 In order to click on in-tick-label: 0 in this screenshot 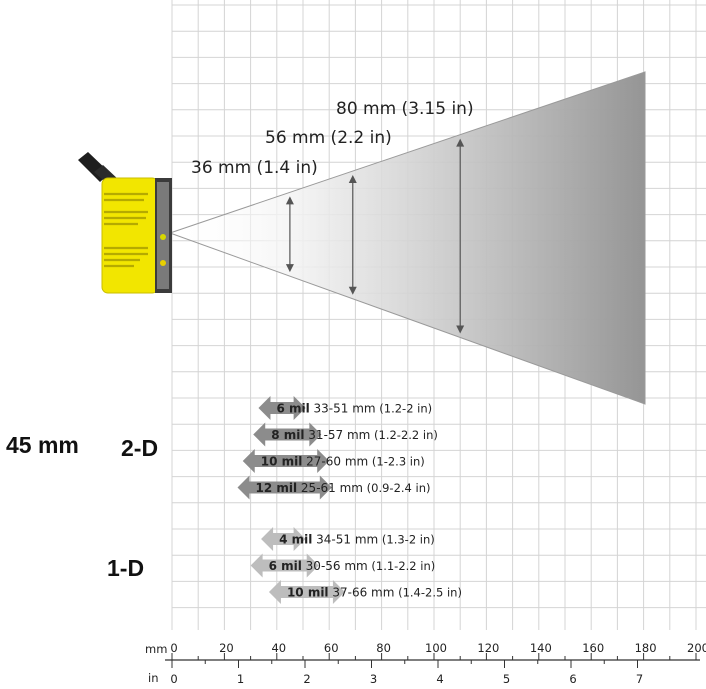, I will do `click(173, 679)`.